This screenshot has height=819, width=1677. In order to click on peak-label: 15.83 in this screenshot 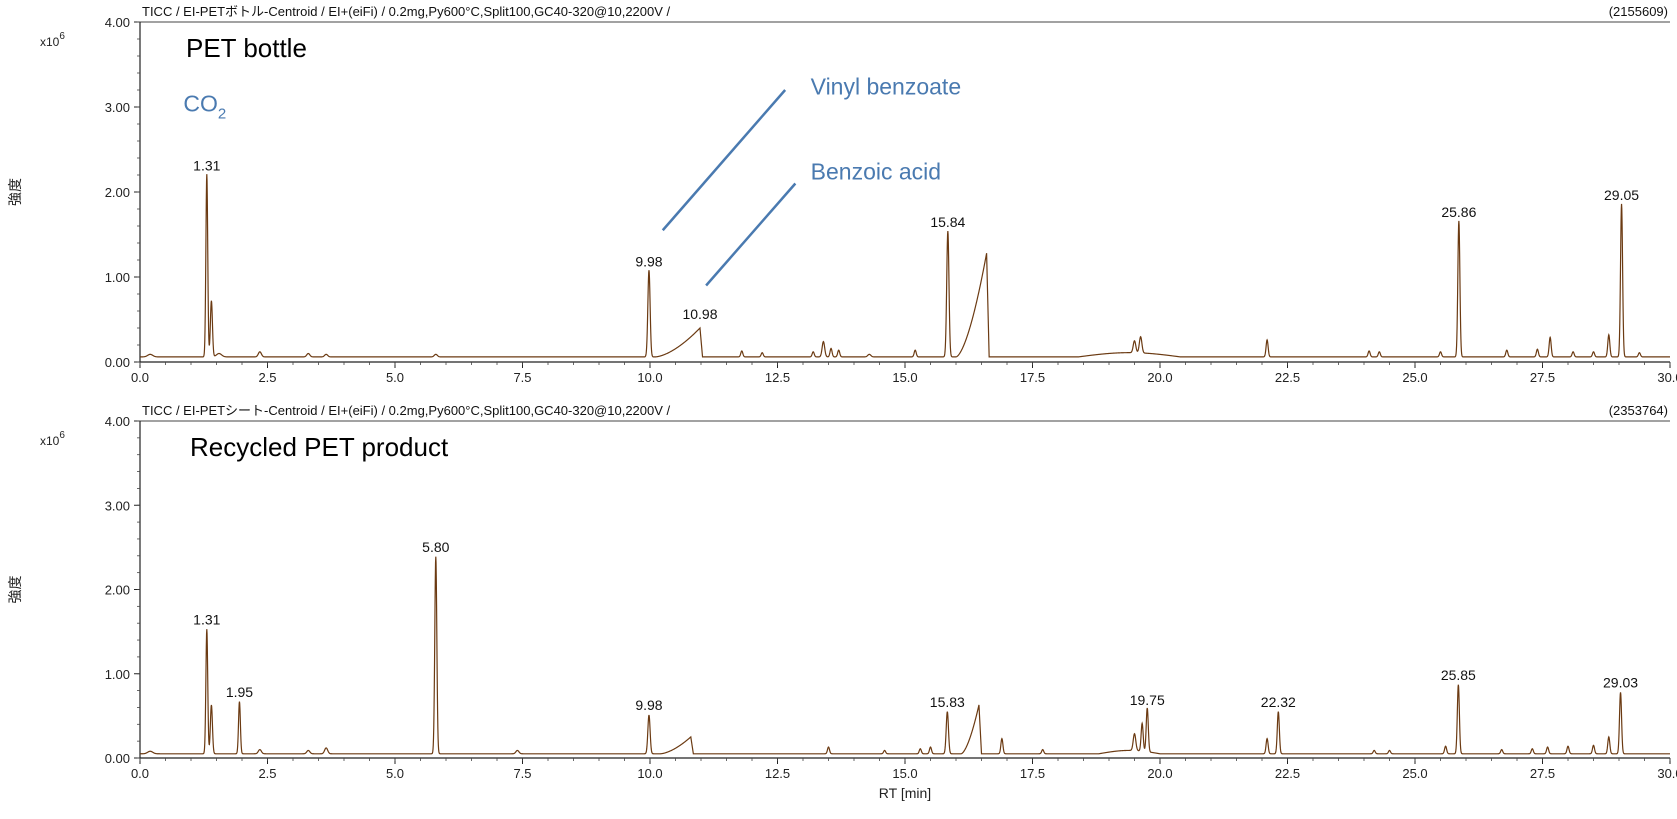, I will do `click(947, 702)`.